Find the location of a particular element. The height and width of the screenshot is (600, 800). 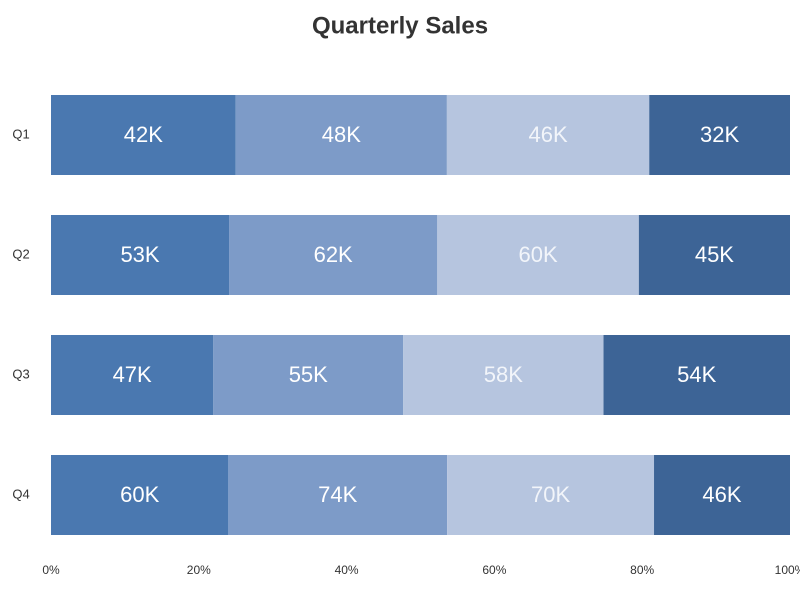

value-label: 54K is located at coordinates (696, 374).